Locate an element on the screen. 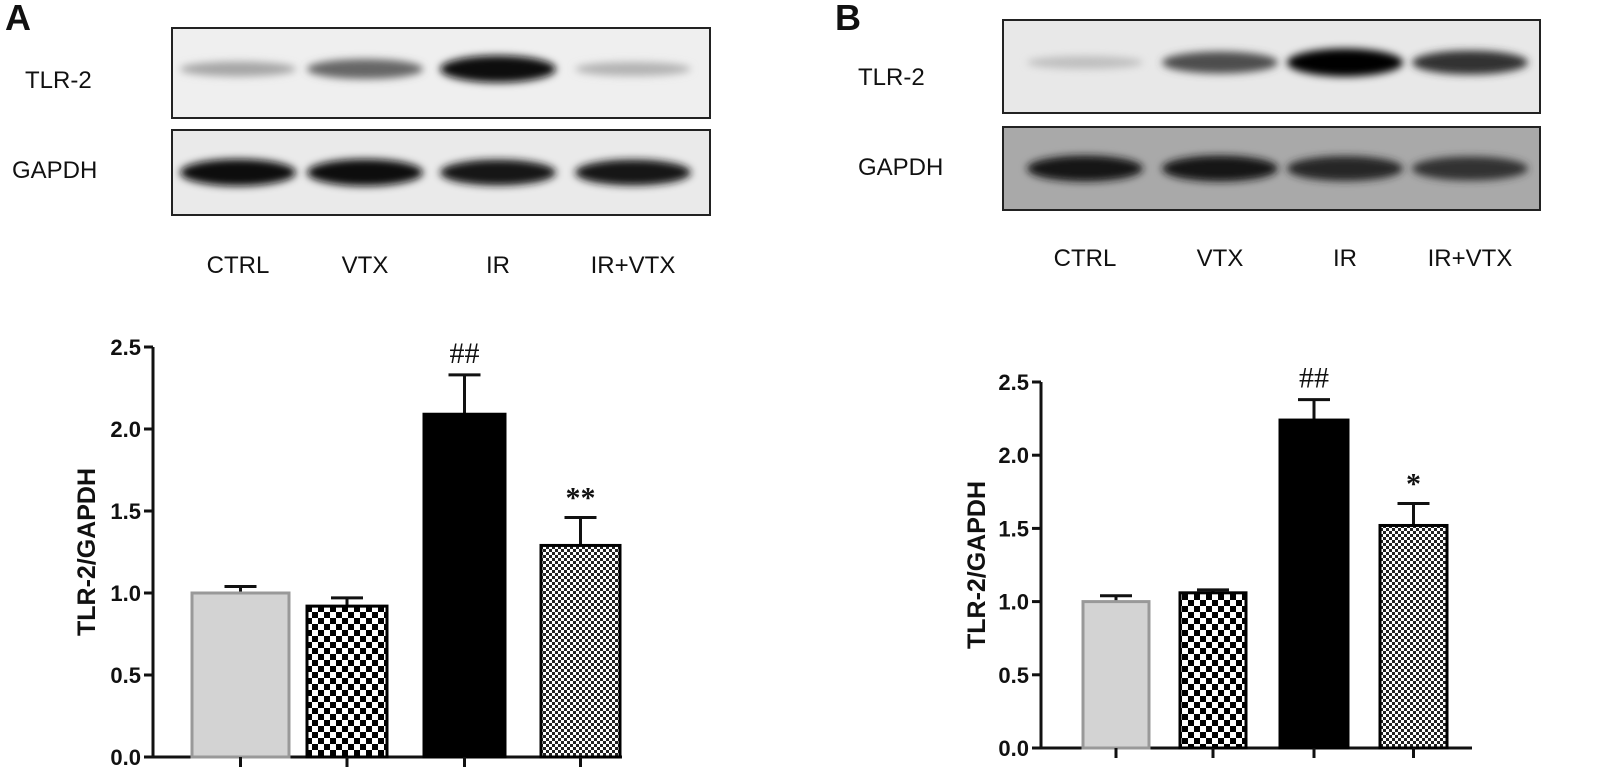 The image size is (1615, 775). significance-label: ** is located at coordinates (581, 498).